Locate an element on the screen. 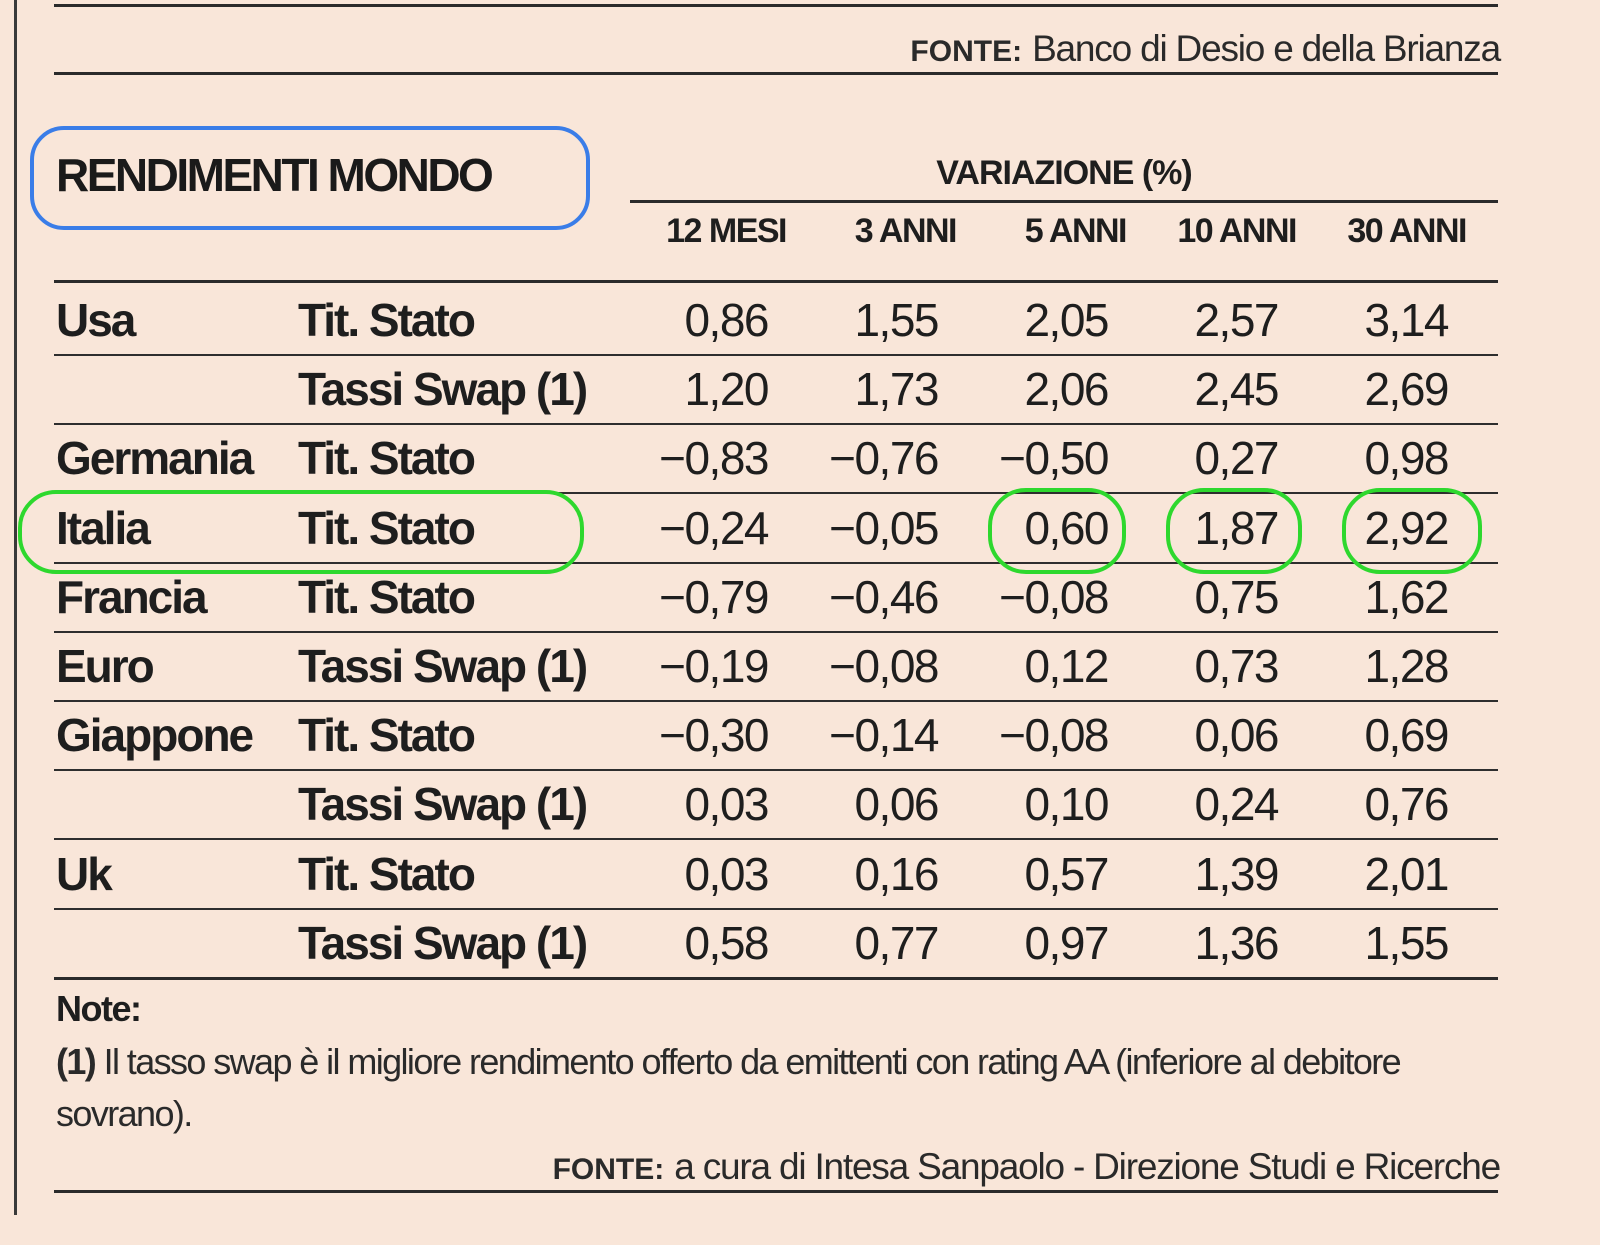 This screenshot has height=1245, width=1600. value-cell: 2,06 is located at coordinates (1066, 389).